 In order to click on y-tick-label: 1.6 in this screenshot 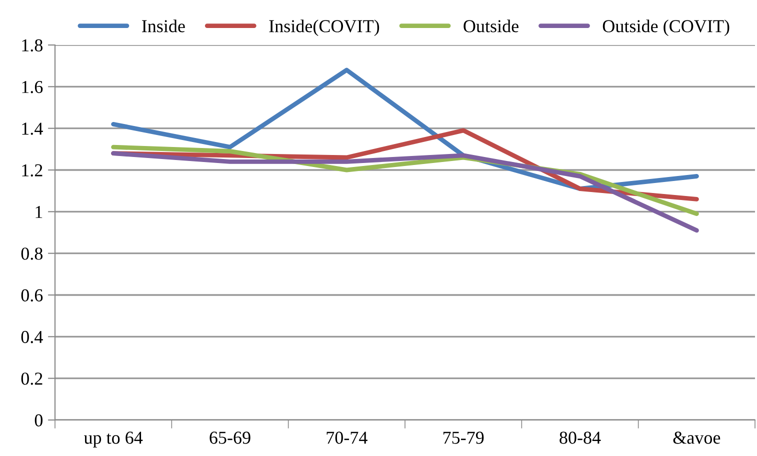, I will do `click(32, 87)`.